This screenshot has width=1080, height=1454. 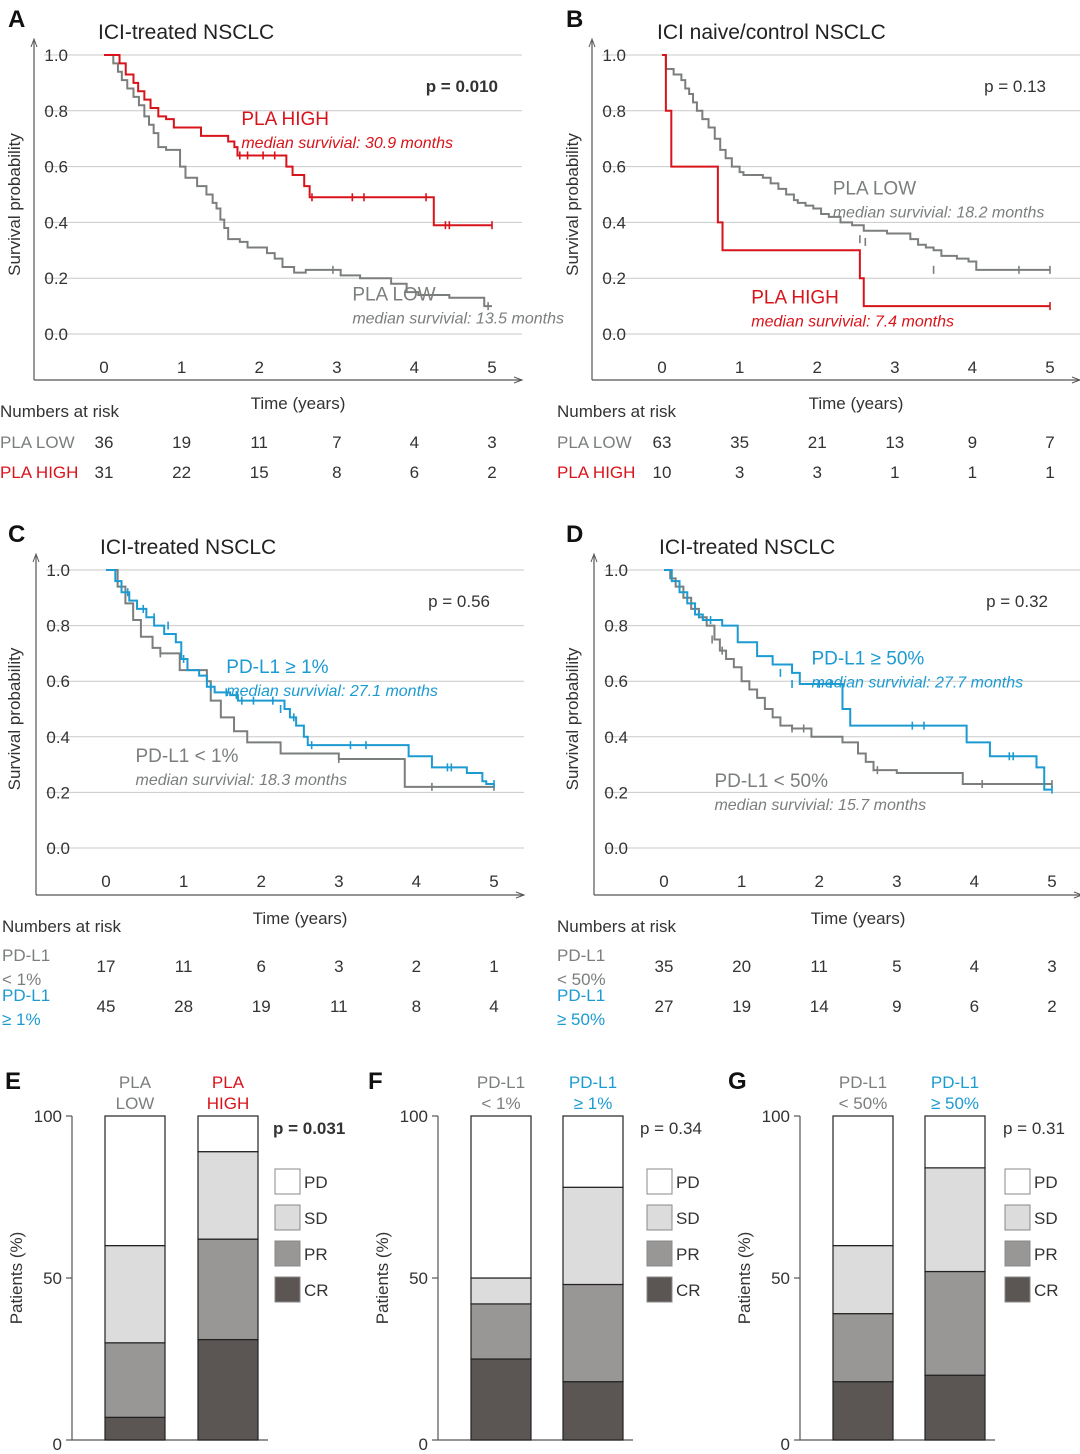 What do you see at coordinates (972, 367) in the screenshot?
I see `x-tick-label: 4` at bounding box center [972, 367].